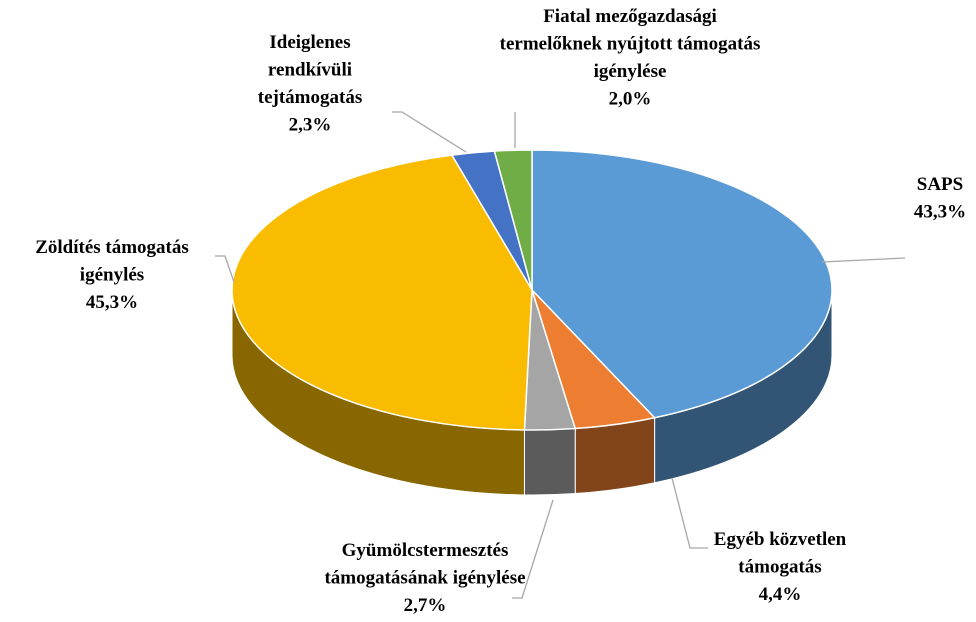 This screenshot has width=976, height=622. I want to click on data-label-value: 43,3%, so click(940, 212).